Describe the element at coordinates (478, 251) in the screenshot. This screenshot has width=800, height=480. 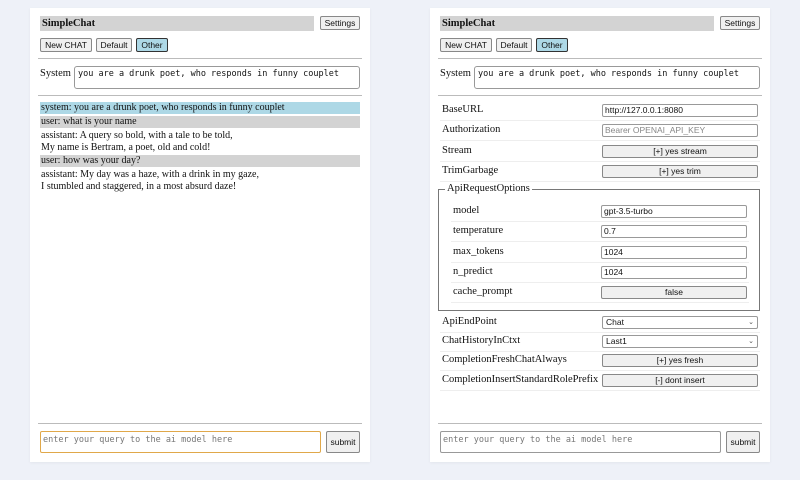
I see `max-tokens-label: max_tokens` at that location.